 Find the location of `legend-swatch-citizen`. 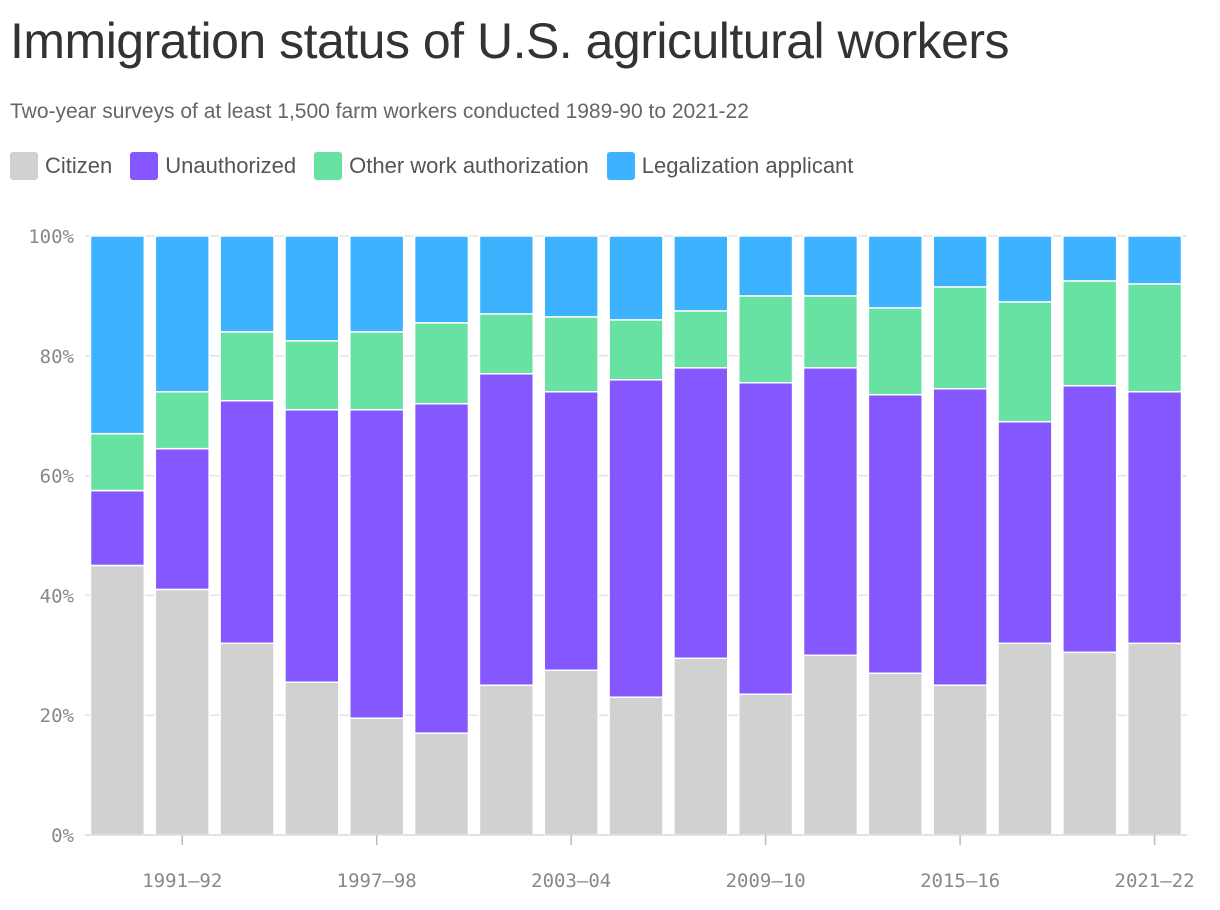

legend-swatch-citizen is located at coordinates (24, 166).